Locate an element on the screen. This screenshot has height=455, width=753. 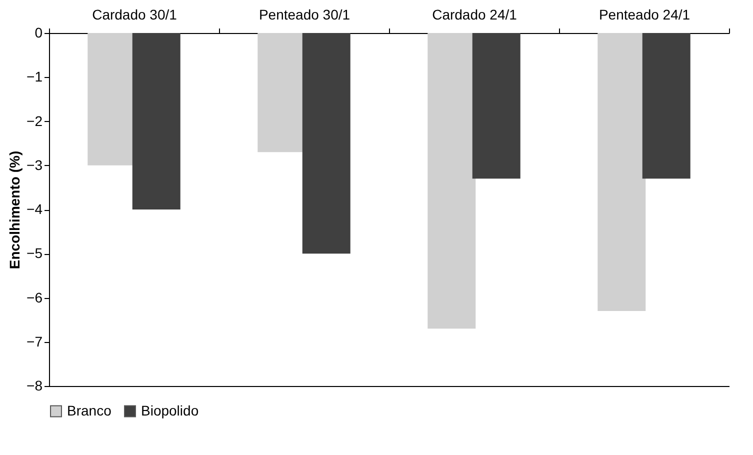
y-tick-label: 0 is located at coordinates (38, 32).